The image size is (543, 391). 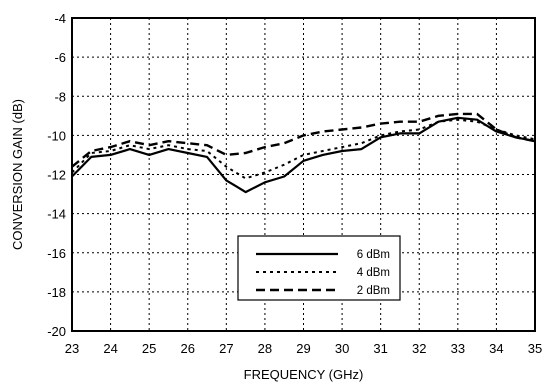 What do you see at coordinates (60, 96) in the screenshot?
I see `y-tick-label--8: -8` at bounding box center [60, 96].